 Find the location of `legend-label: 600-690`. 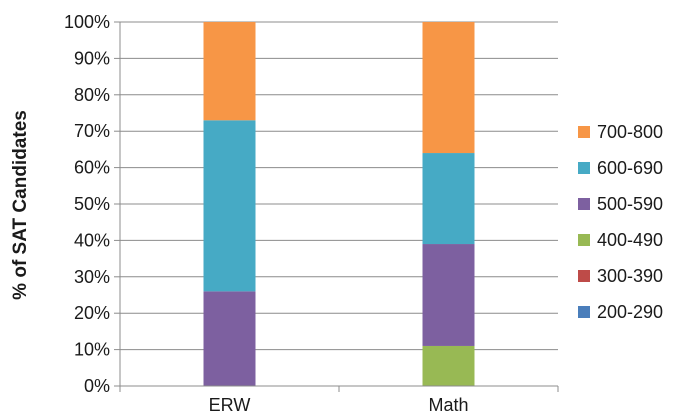

legend-label: 600-690 is located at coordinates (630, 168).